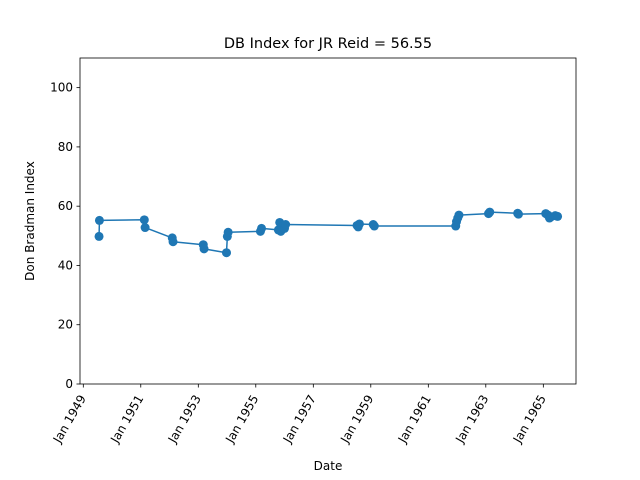  I want to click on y-tick-label: 60, so click(65, 206).